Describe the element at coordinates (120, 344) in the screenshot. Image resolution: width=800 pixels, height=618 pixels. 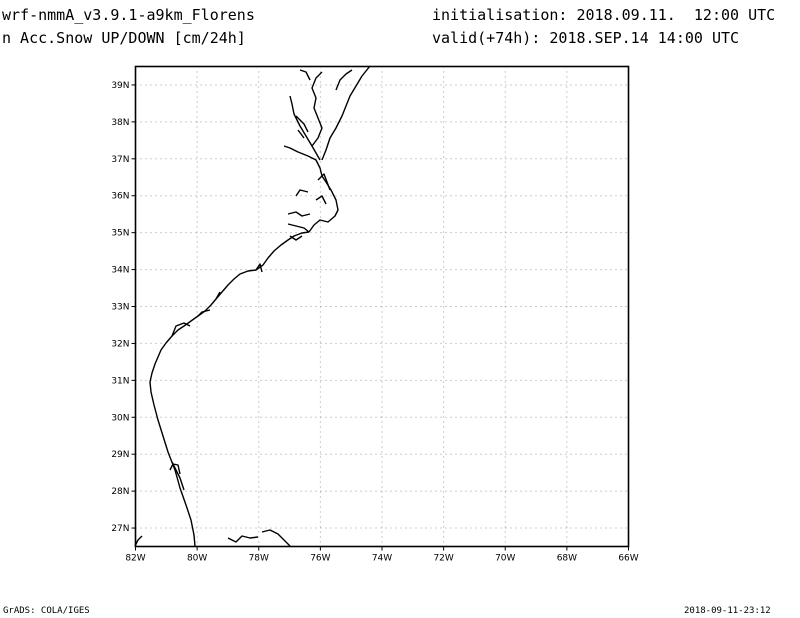
I see `y-tick-label: 32N` at that location.